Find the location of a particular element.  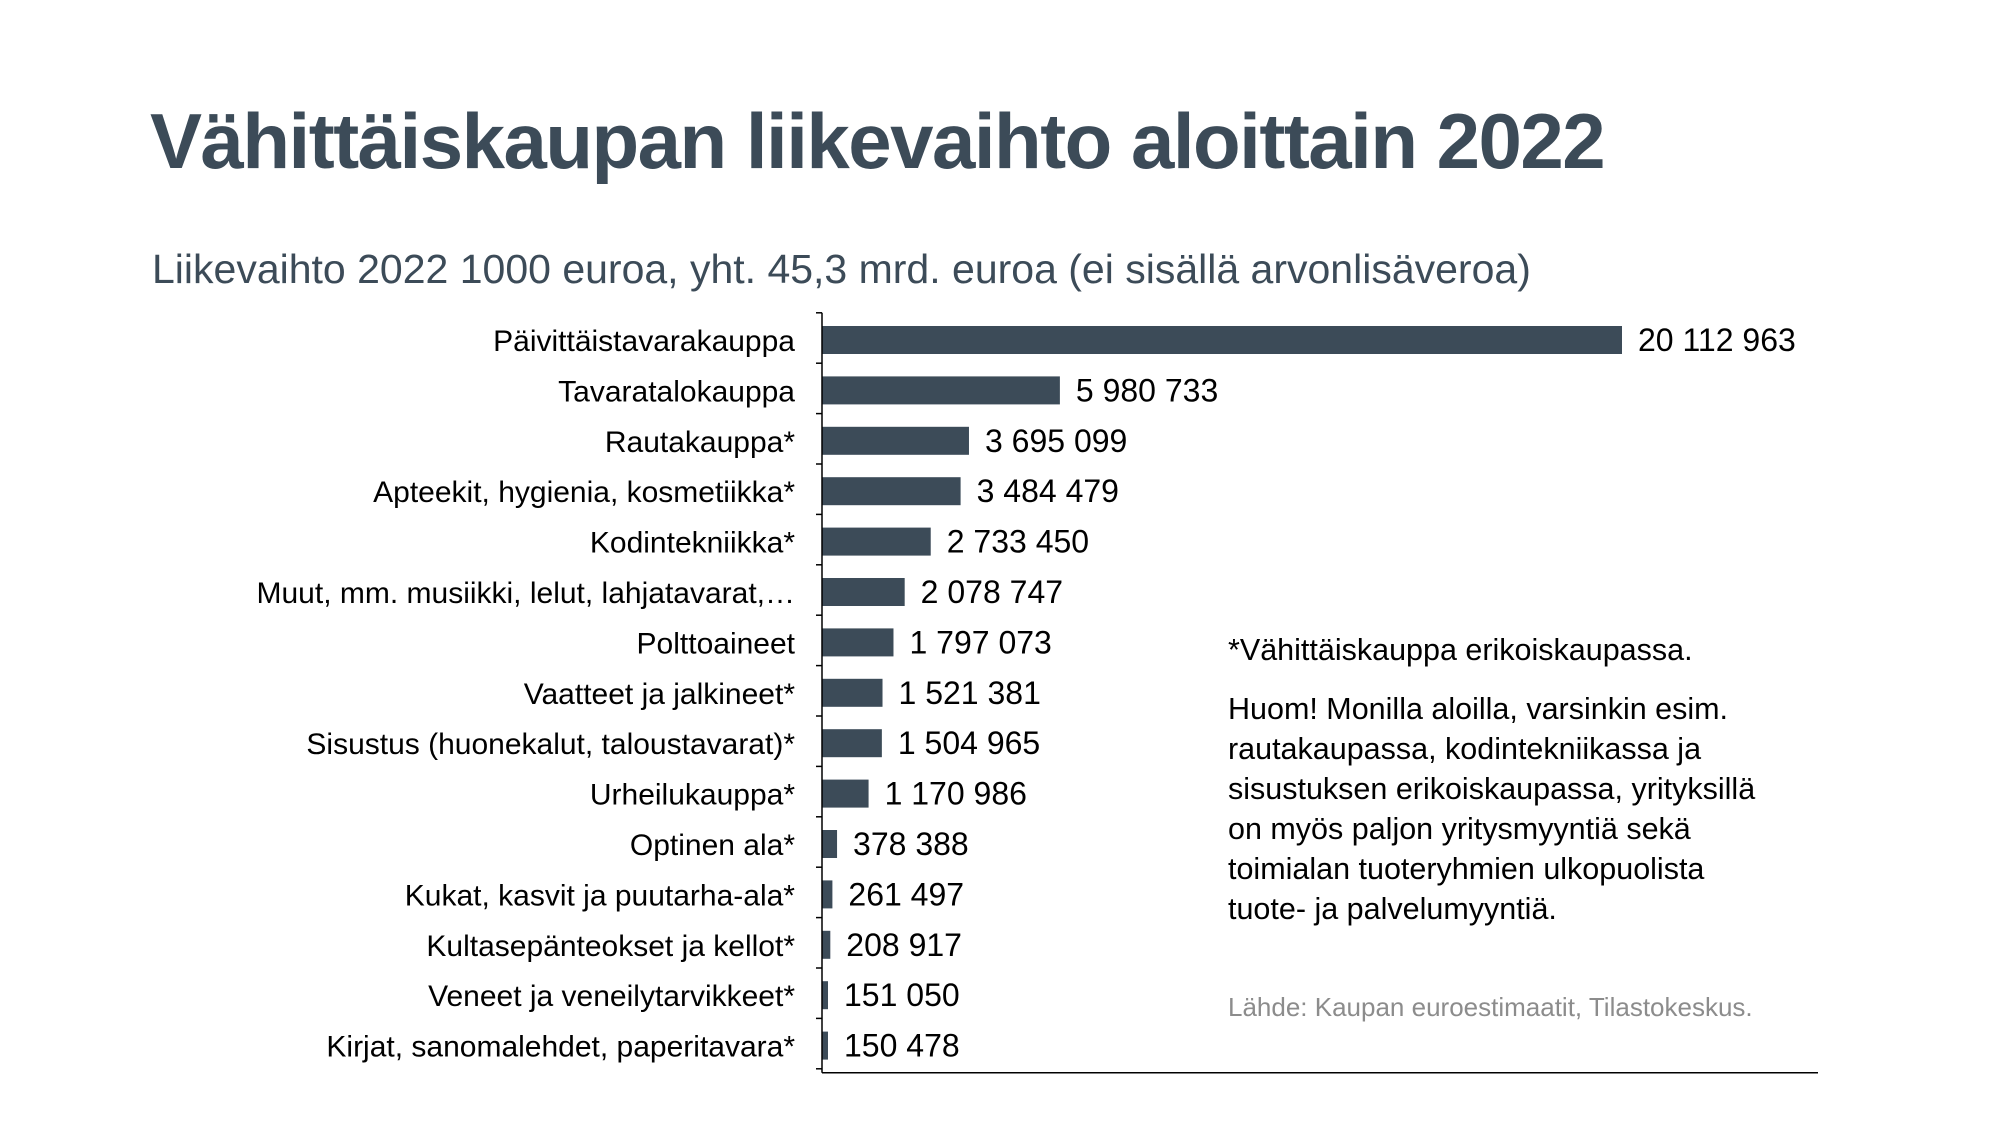

data-label: 20 112 963 is located at coordinates (1717, 340).